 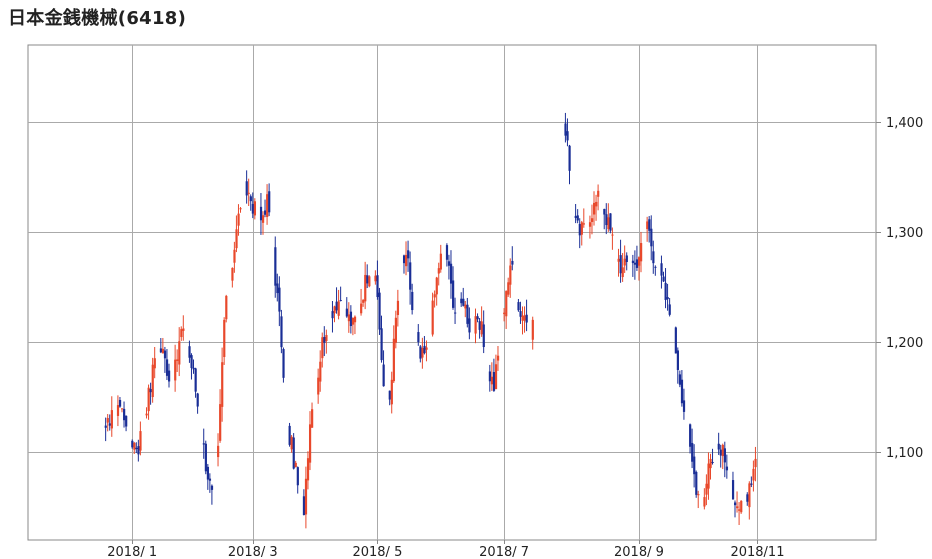 I want to click on y-tick-labels: 1,100 1,200 1,300 1,400, so click(x=904, y=288).